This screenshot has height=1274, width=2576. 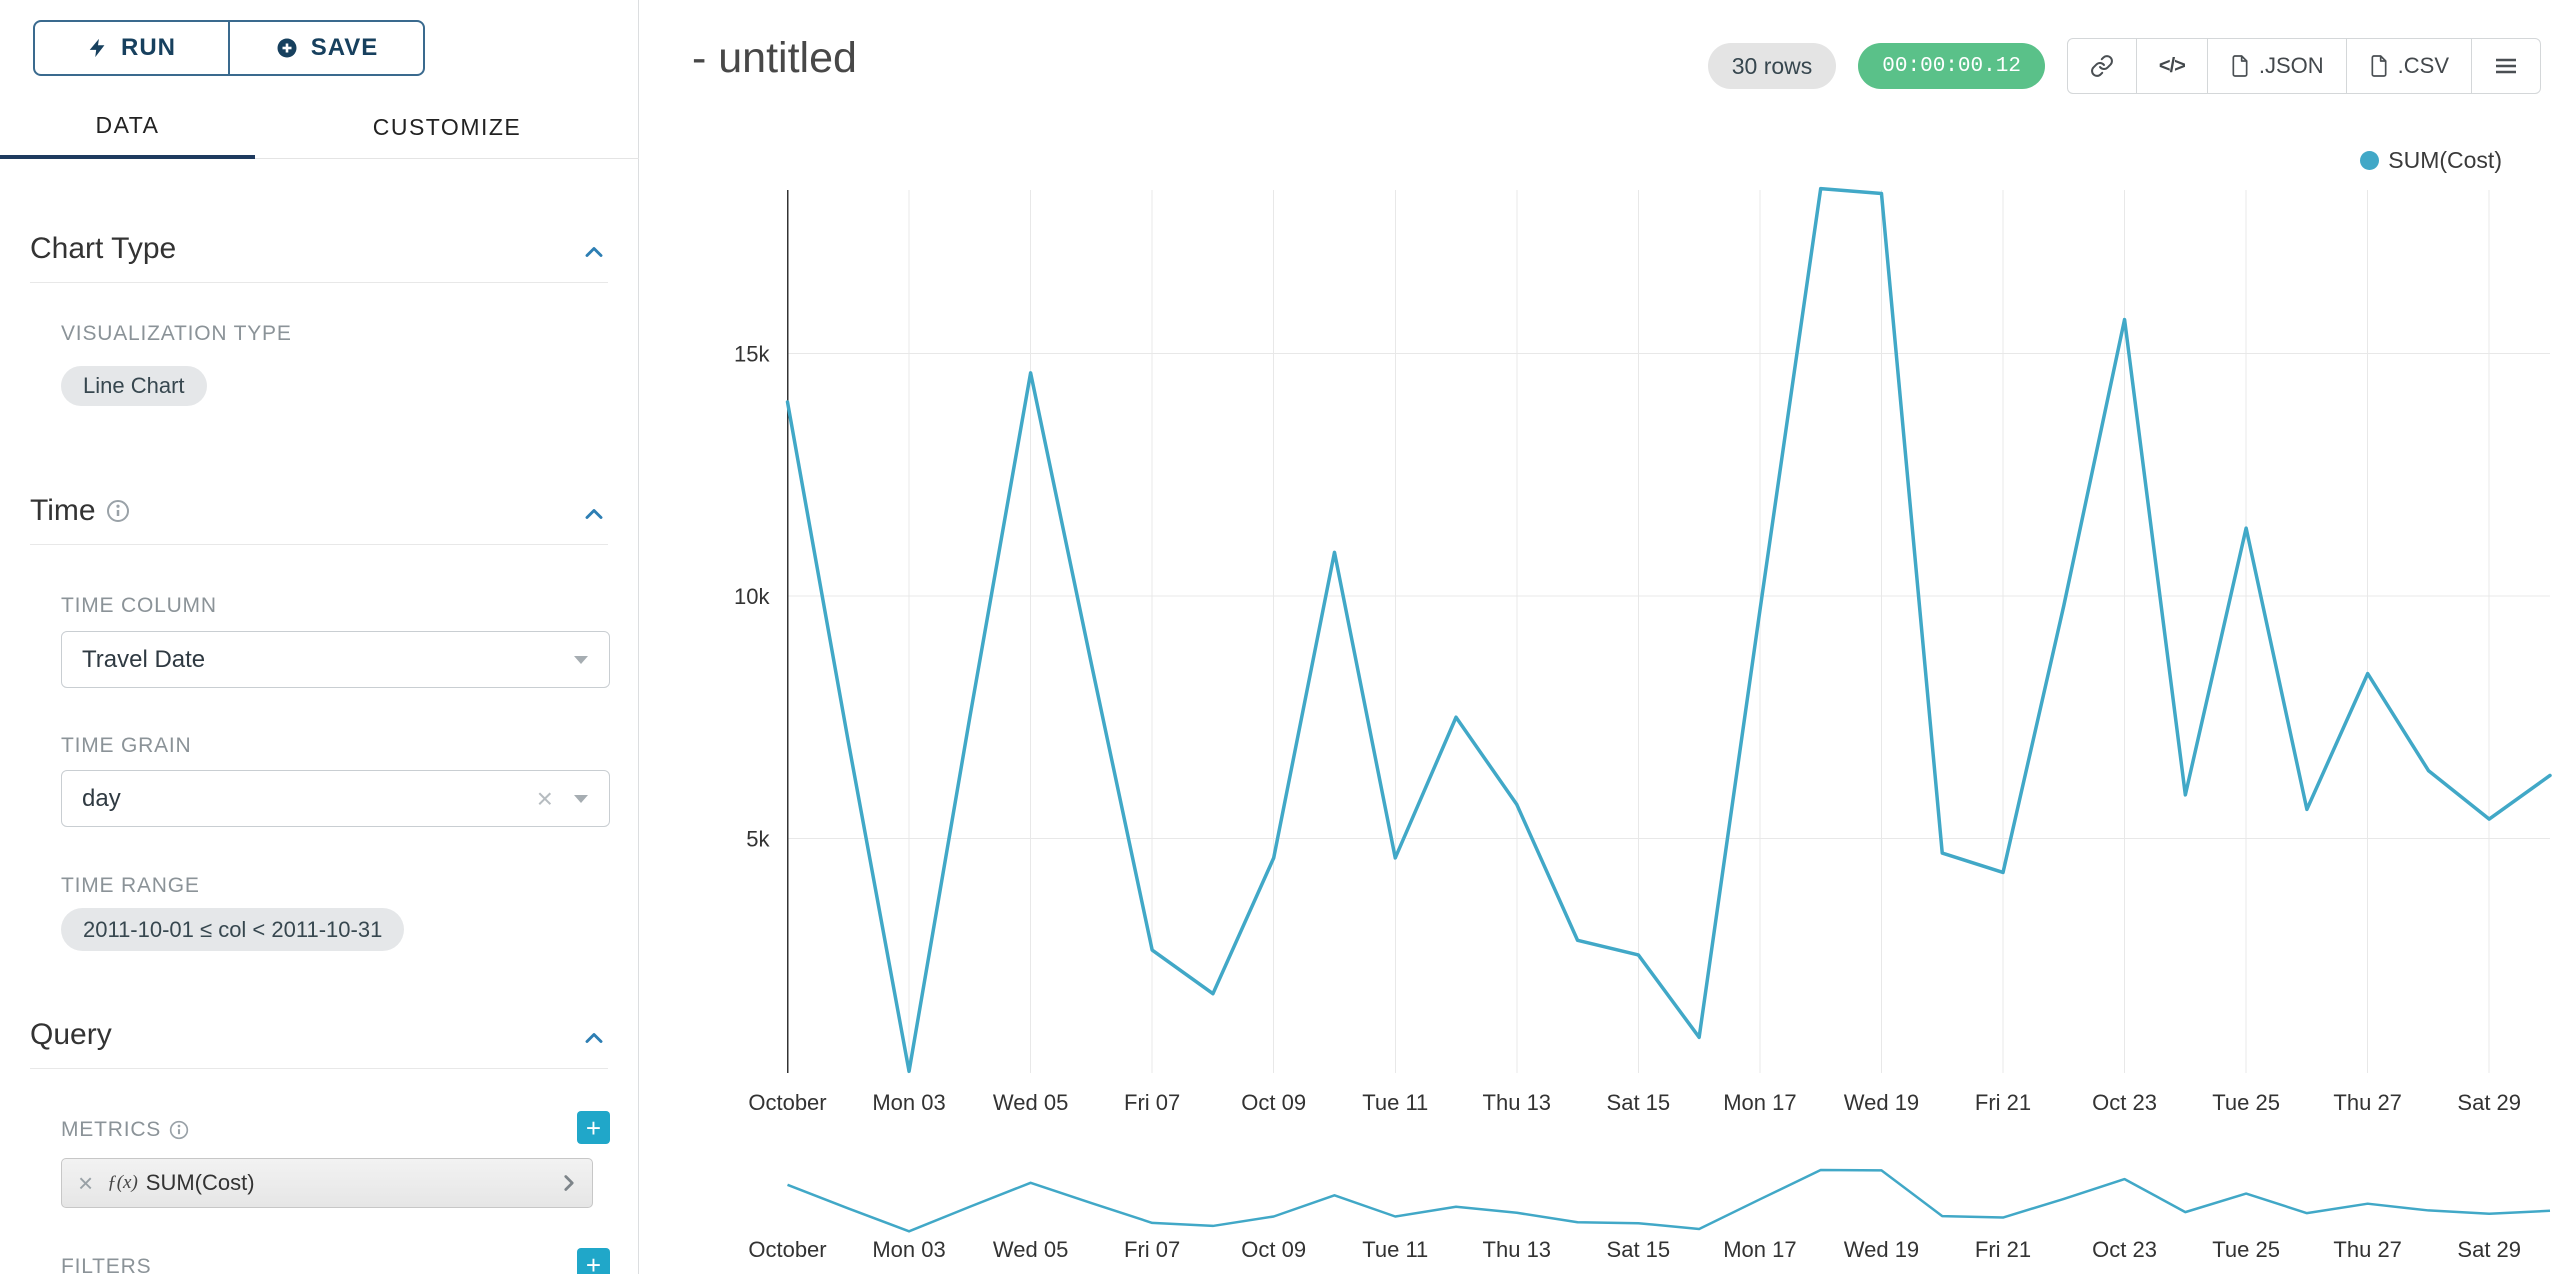 What do you see at coordinates (319, 257) in the screenshot?
I see `section-chart-type-header: Chart Type` at bounding box center [319, 257].